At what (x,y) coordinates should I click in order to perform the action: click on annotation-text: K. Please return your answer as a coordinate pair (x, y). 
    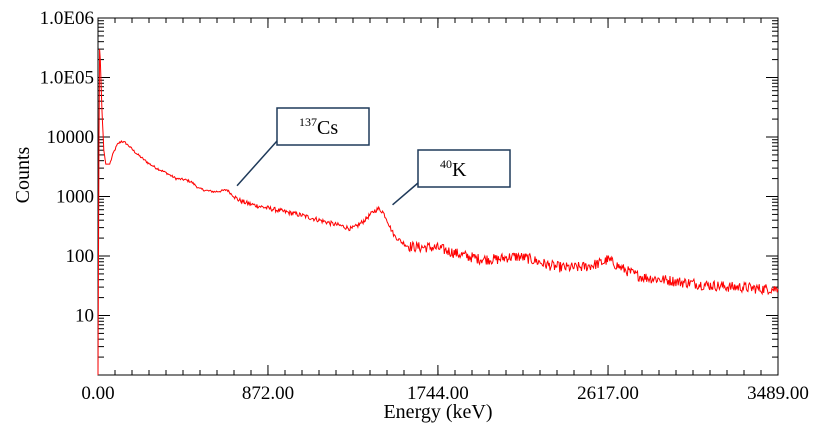
    Looking at the image, I should click on (459, 170).